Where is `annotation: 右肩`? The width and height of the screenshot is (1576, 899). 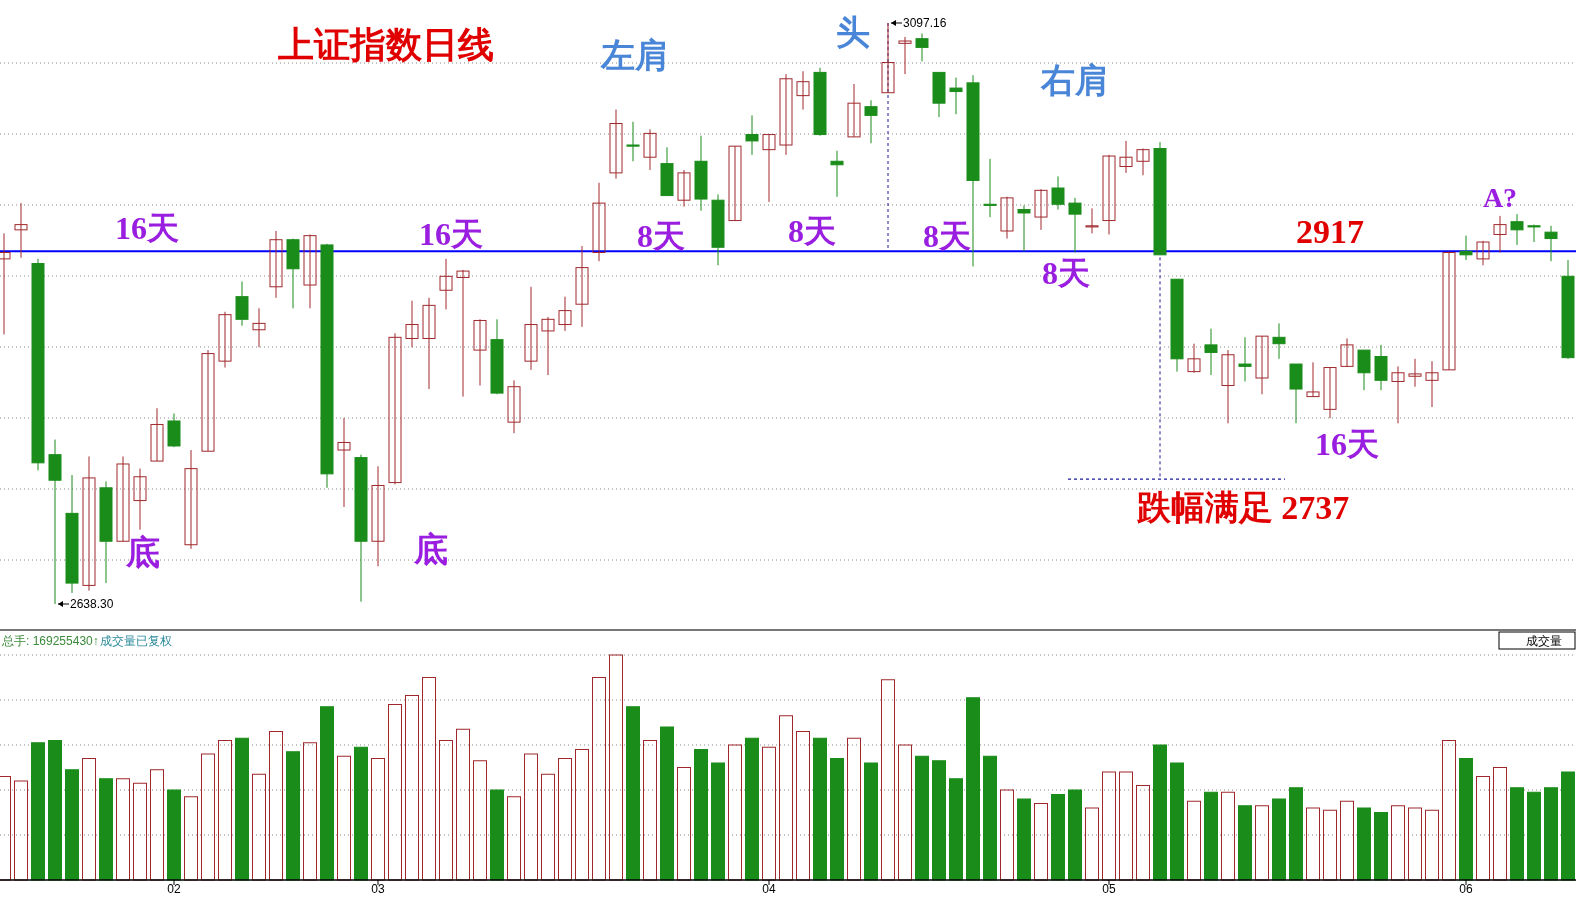 annotation: 右肩 is located at coordinates (1074, 80).